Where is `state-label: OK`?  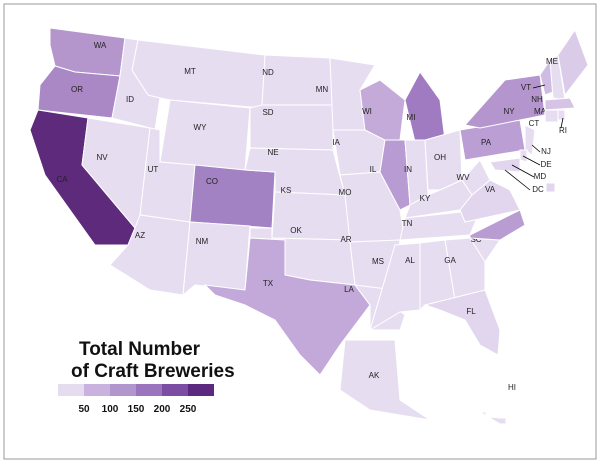
state-label: OK is located at coordinates (296, 230).